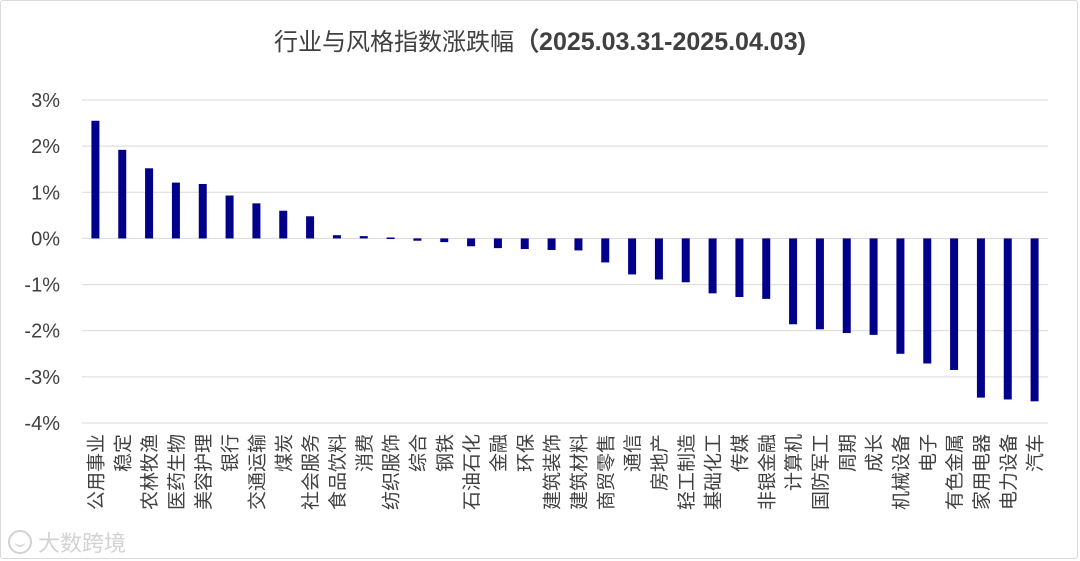 This screenshot has width=1080, height=561. Describe the element at coordinates (257, 472) in the screenshot. I see `x-category-label: 交通运输` at that location.